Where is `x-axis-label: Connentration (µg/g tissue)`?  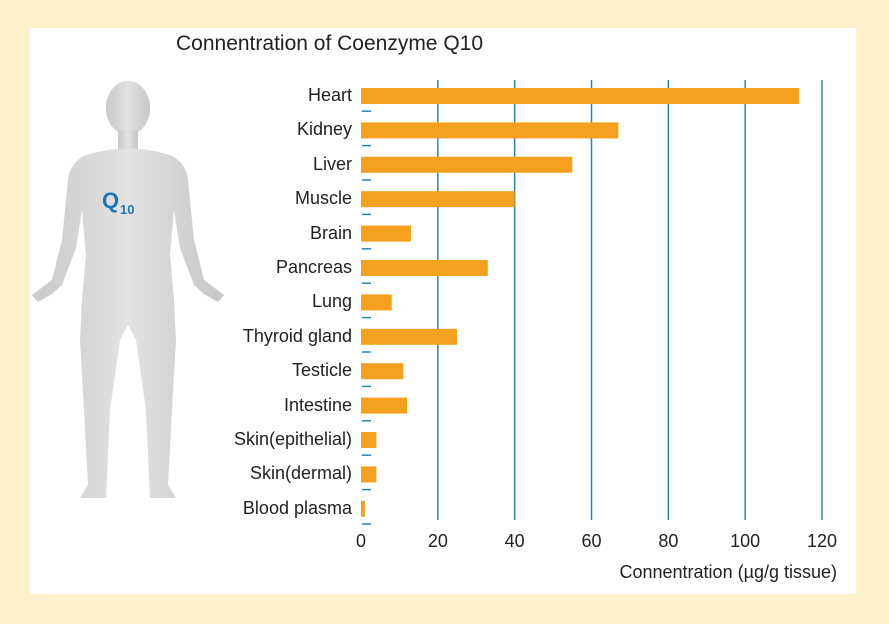 x-axis-label: Connentration (µg/g tissue) is located at coordinates (728, 572).